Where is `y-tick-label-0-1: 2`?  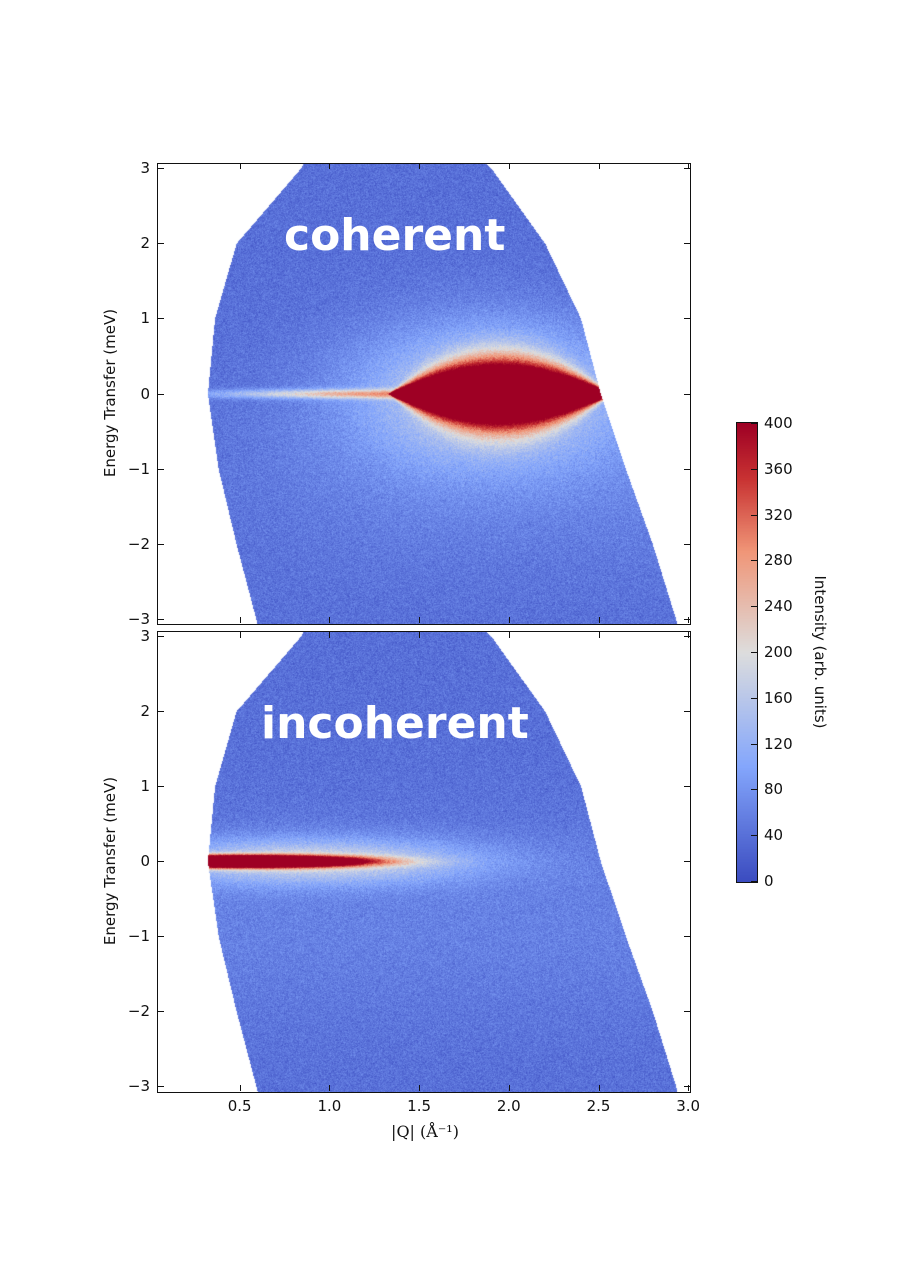 y-tick-label-0-1: 2 is located at coordinates (135, 243).